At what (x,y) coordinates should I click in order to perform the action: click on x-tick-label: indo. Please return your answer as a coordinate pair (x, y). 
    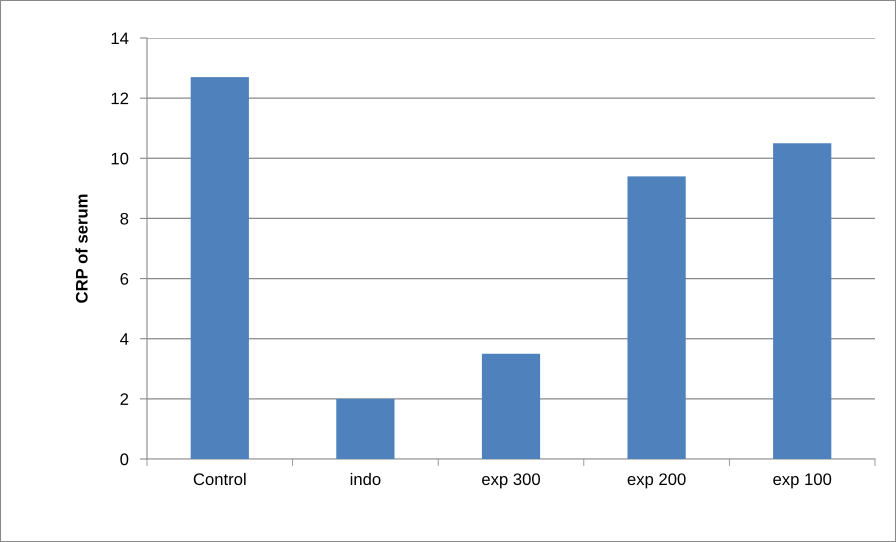
    Looking at the image, I should click on (365, 479).